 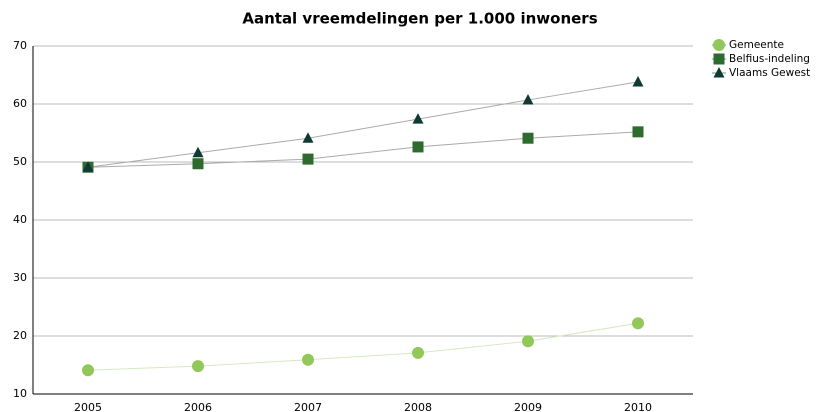 What do you see at coordinates (20, 277) in the screenshot?
I see `y-tick-label: 30` at bounding box center [20, 277].